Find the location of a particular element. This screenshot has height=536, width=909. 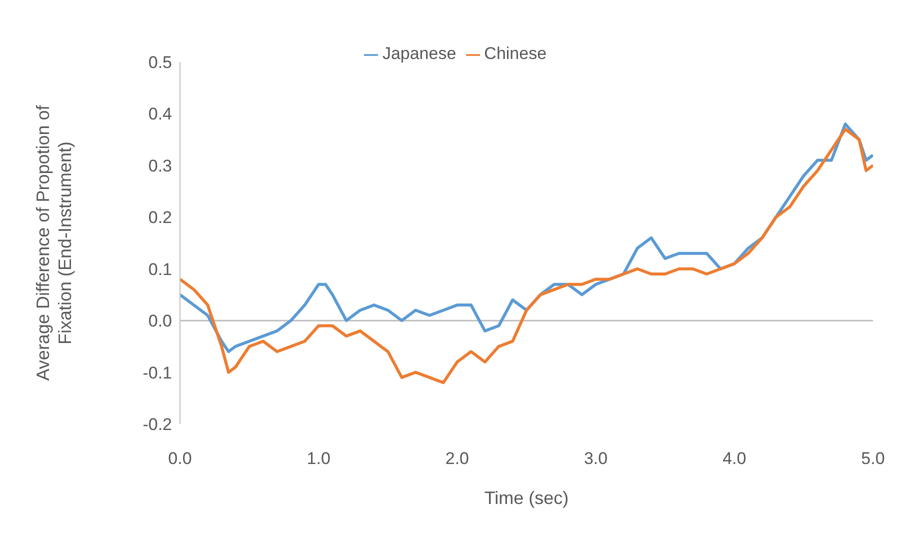

legend-label: Chinese is located at coordinates (515, 53).